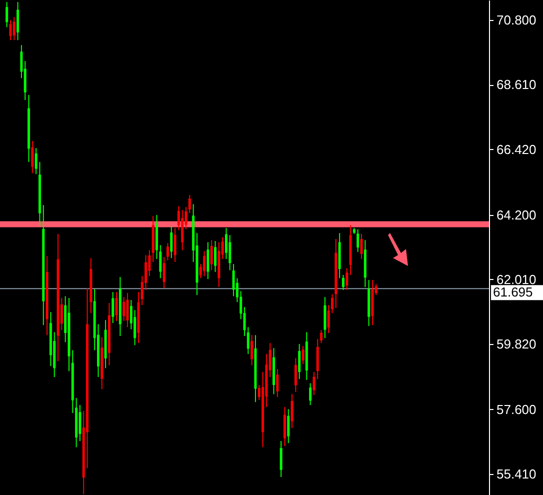 Image resolution: width=543 pixels, height=495 pixels. Describe the element at coordinates (516, 409) in the screenshot. I see `y-tick-label: 57.600` at that location.